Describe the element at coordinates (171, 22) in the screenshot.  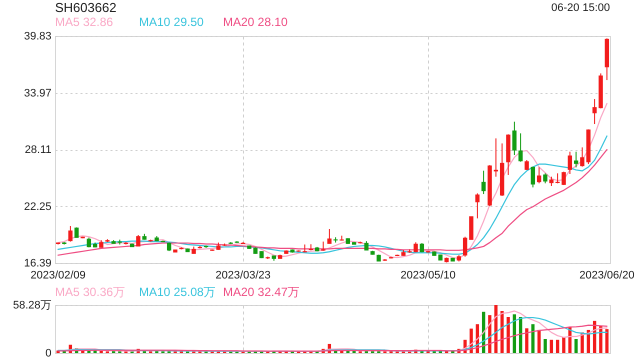
I see `text: MA10 29.50` at that location.